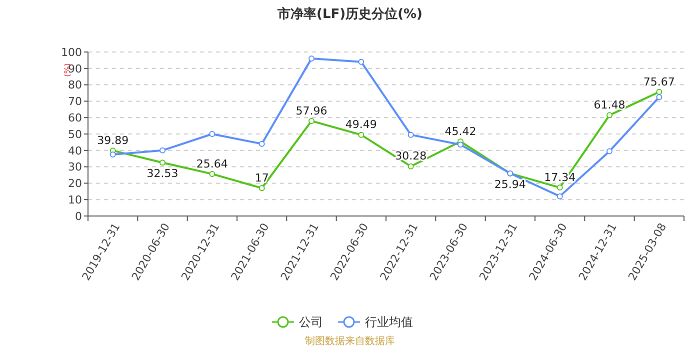  What do you see at coordinates (610, 105) in the screenshot?
I see `data-label: 61.48` at bounding box center [610, 105].